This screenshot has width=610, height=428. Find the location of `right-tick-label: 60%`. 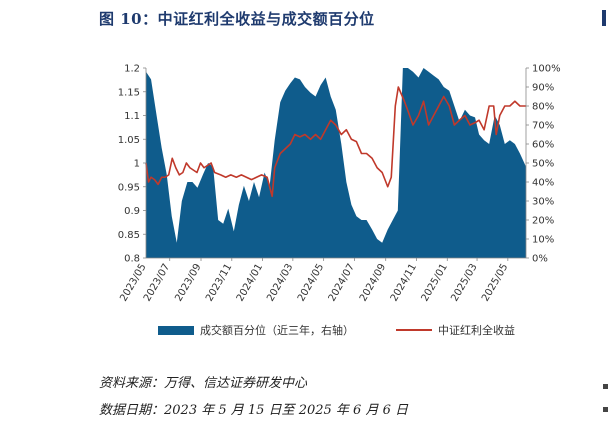

right-tick-label: 60% is located at coordinates (543, 145).